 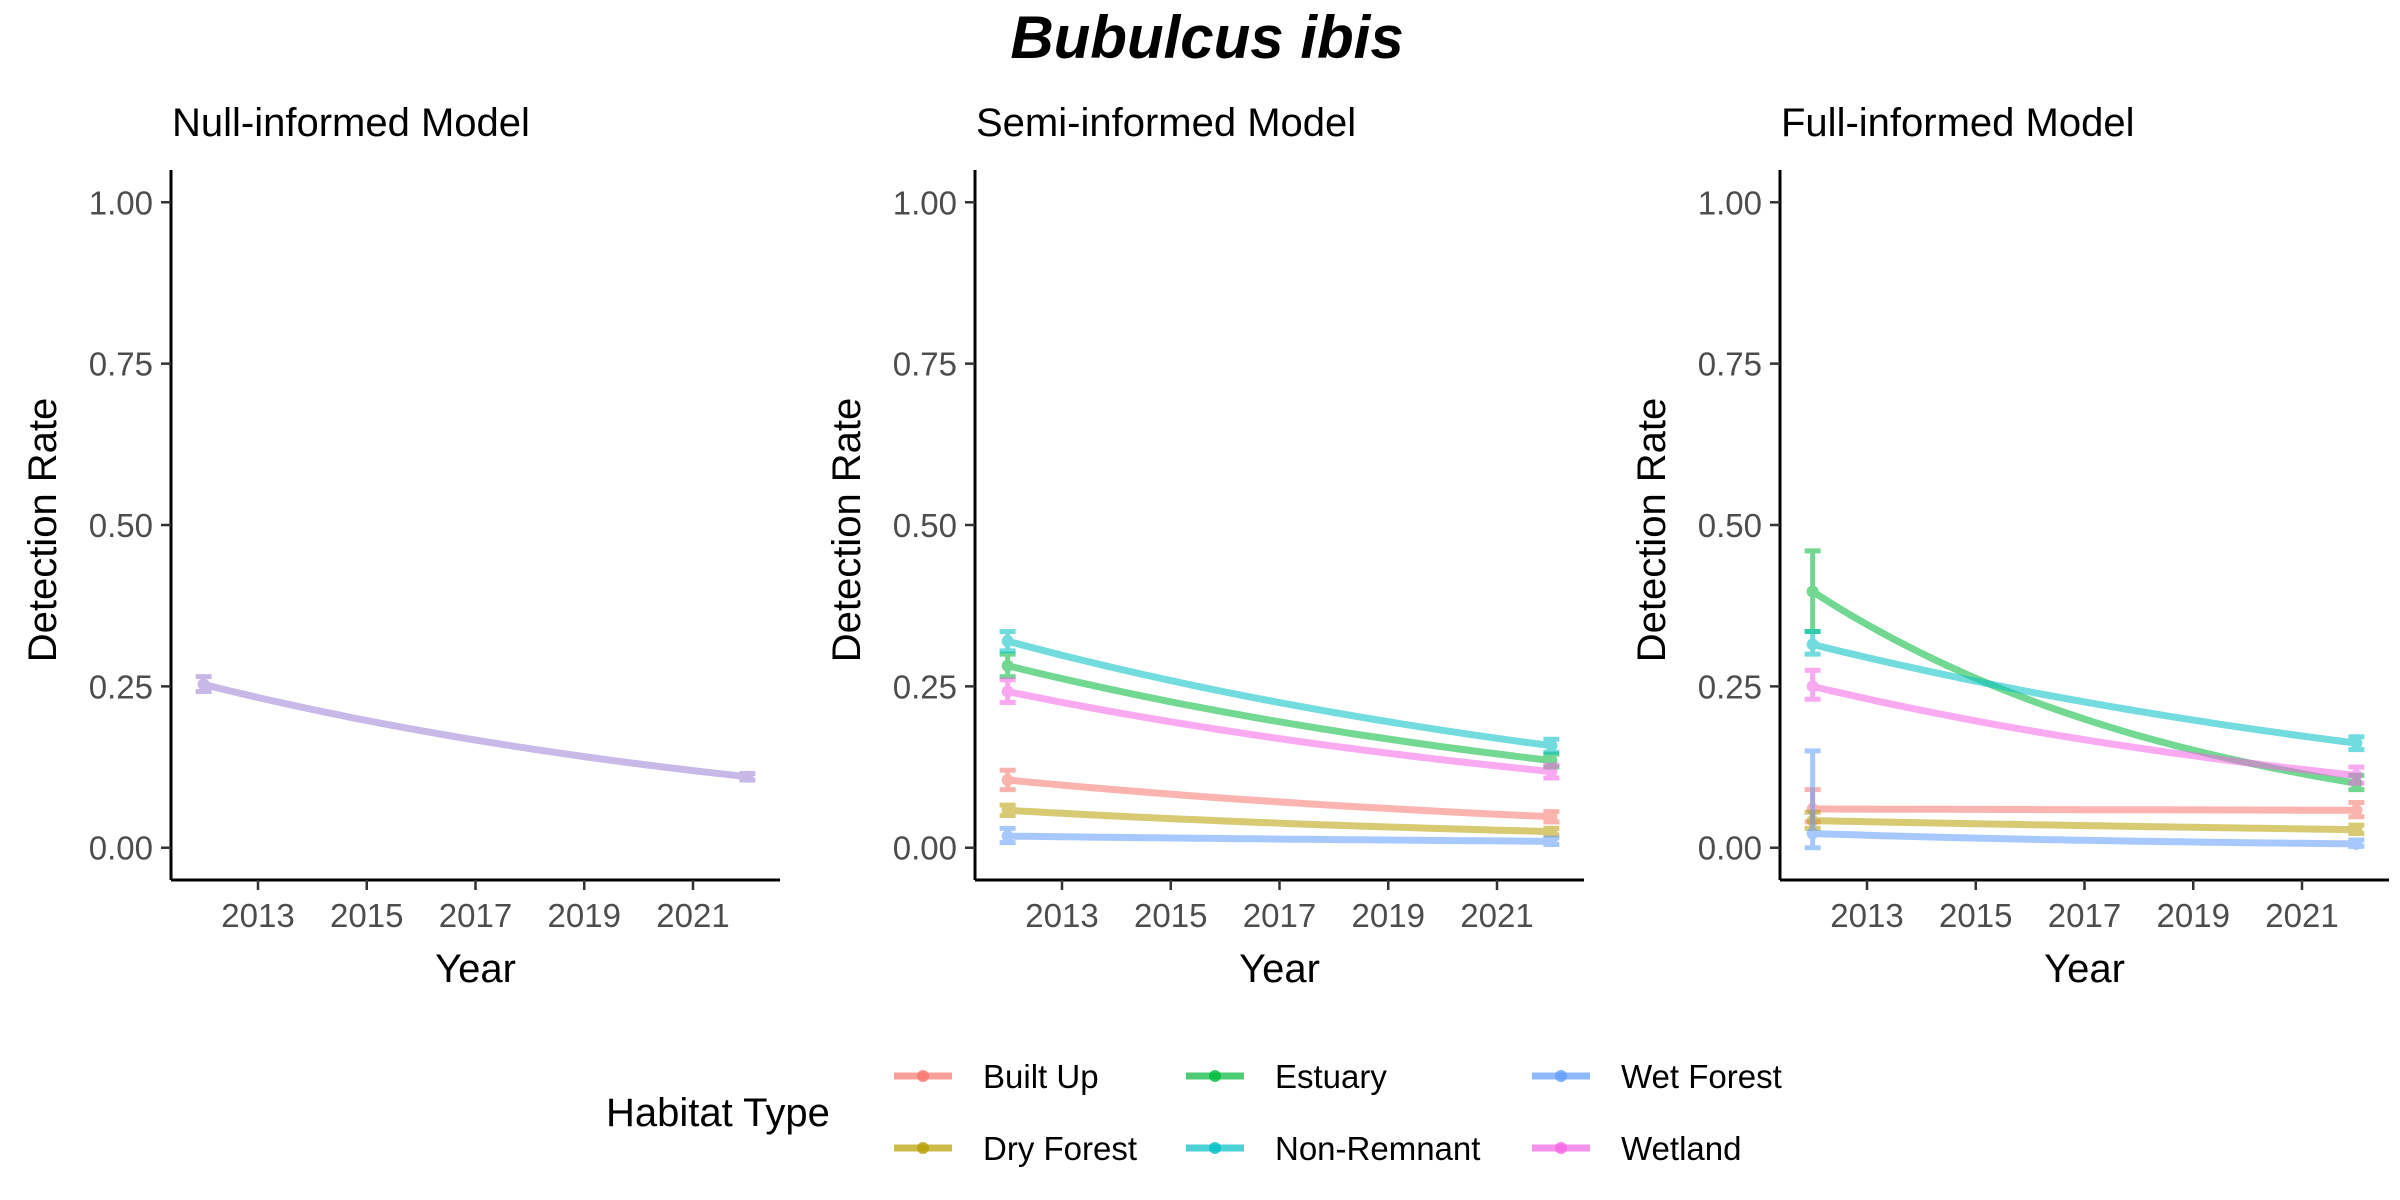 I want to click on main-title: Bubulcus ibis, so click(x=1206, y=37).